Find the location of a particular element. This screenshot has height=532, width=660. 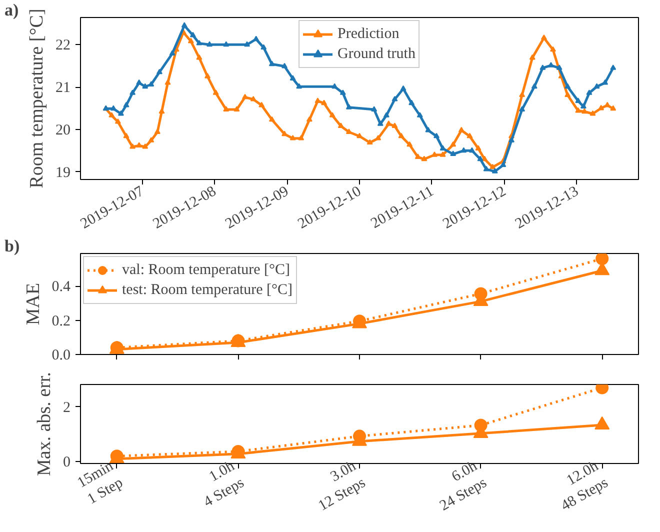

legend-label: val: Room temperature [°C] is located at coordinates (206, 270).